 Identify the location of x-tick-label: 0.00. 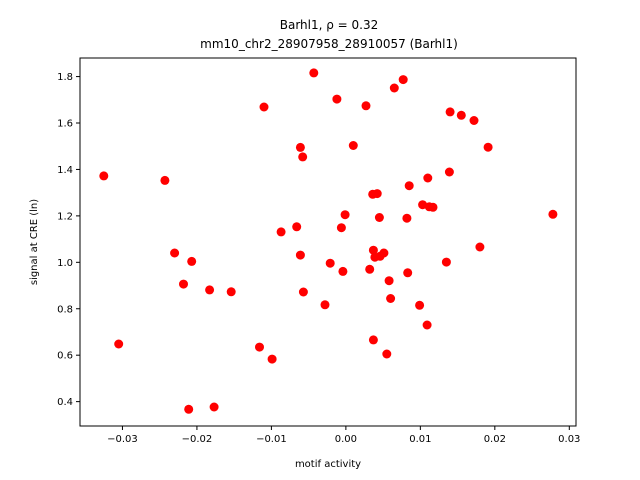
(346, 439).